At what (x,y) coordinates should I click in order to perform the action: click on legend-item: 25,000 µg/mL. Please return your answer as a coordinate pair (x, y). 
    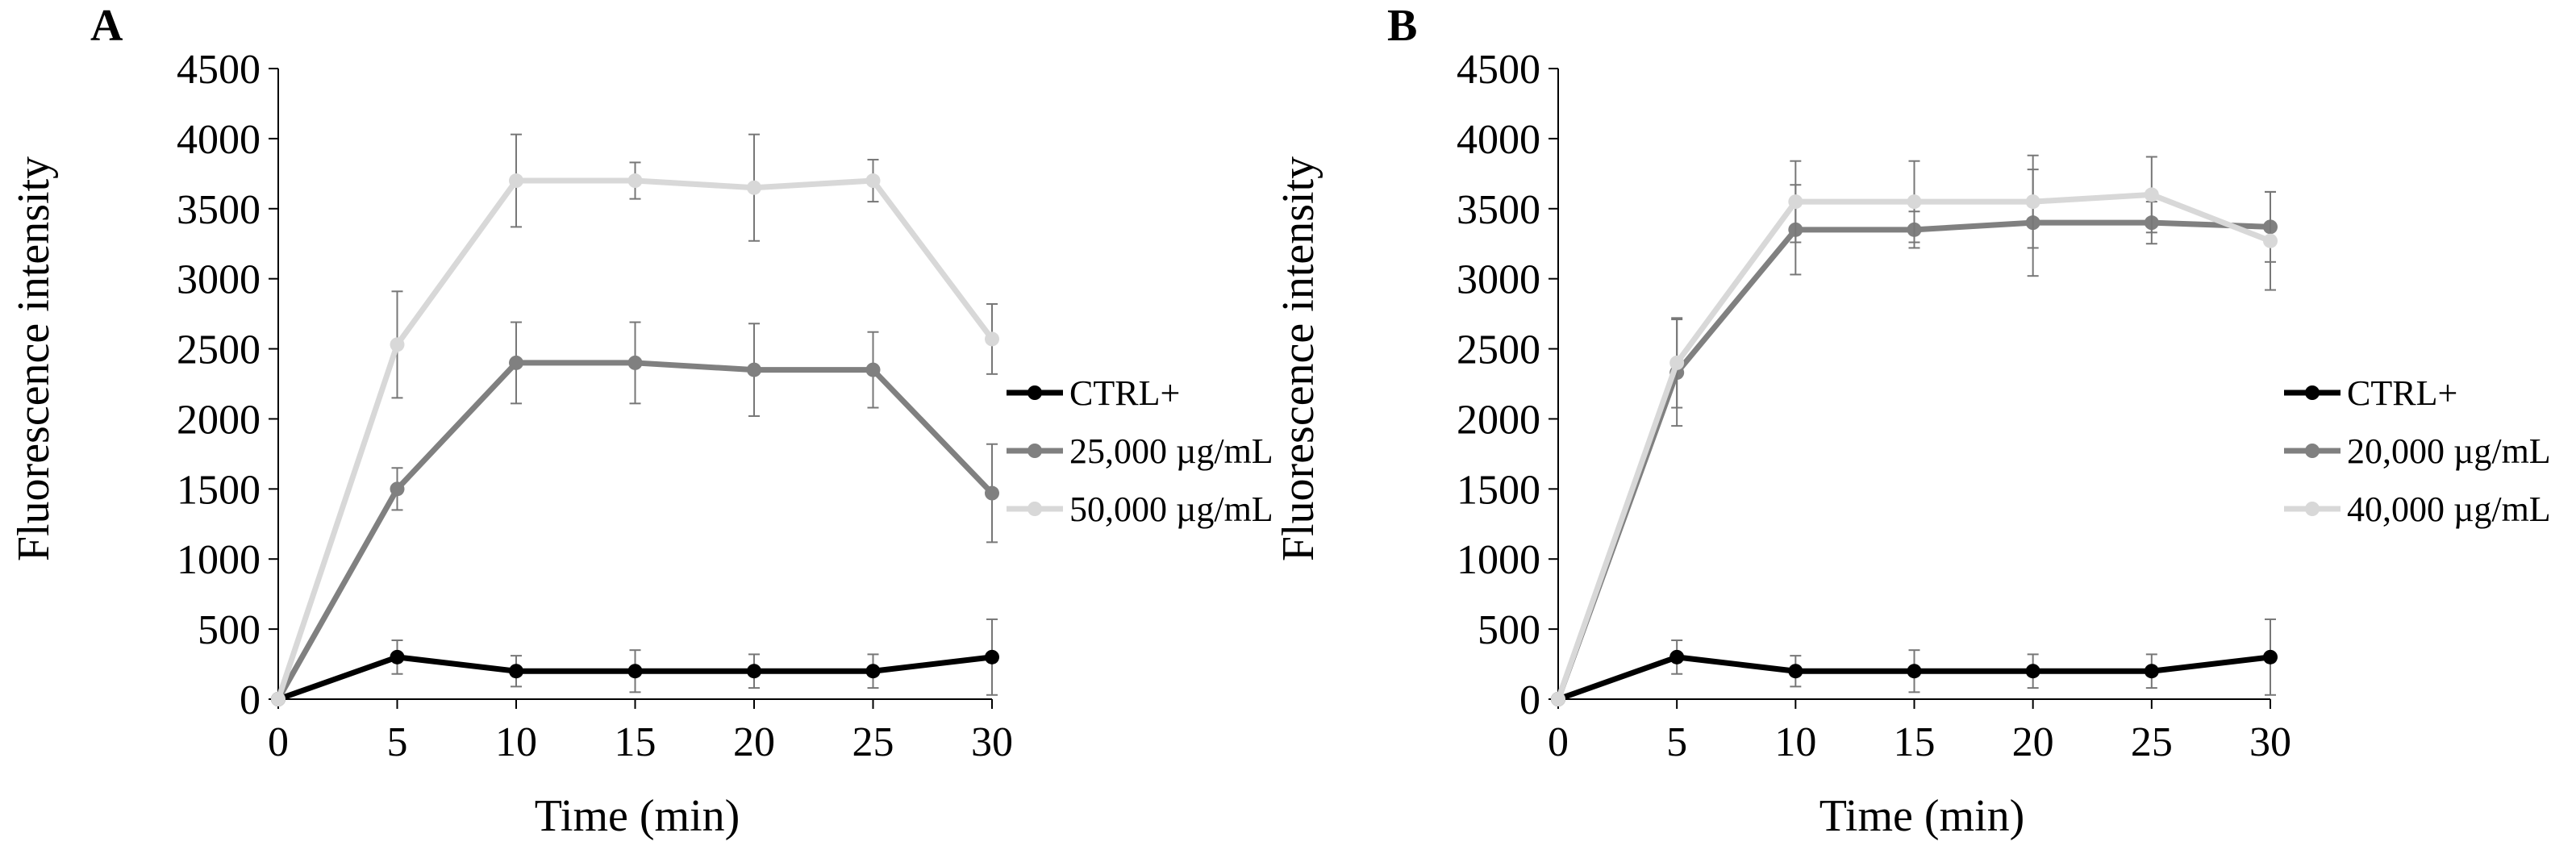
    Looking at the image, I should click on (1140, 451).